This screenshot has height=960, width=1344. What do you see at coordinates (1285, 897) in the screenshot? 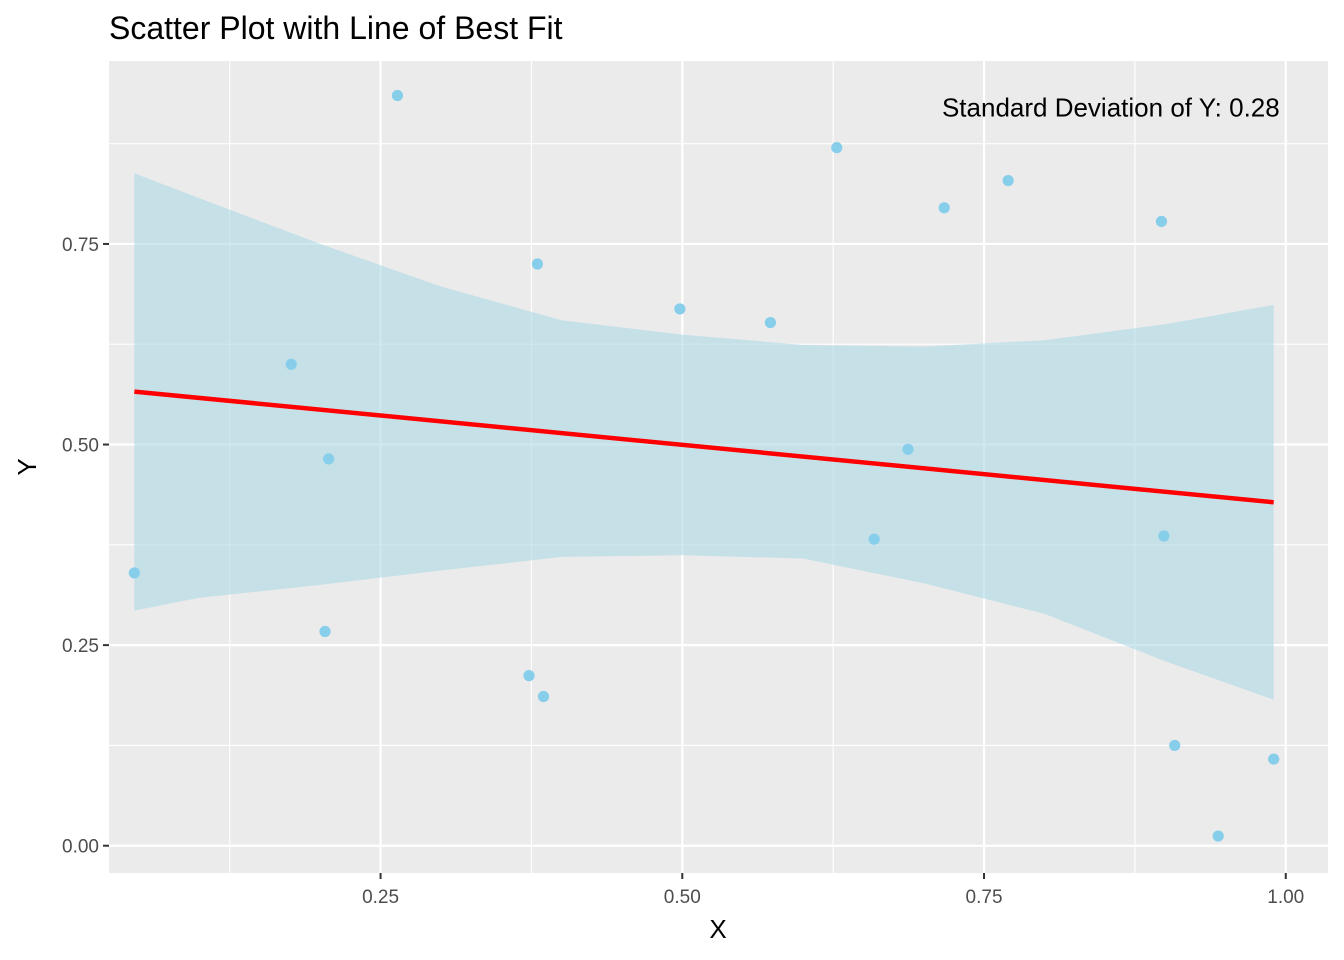
I see `x-tick-label: 1.00` at bounding box center [1285, 897].